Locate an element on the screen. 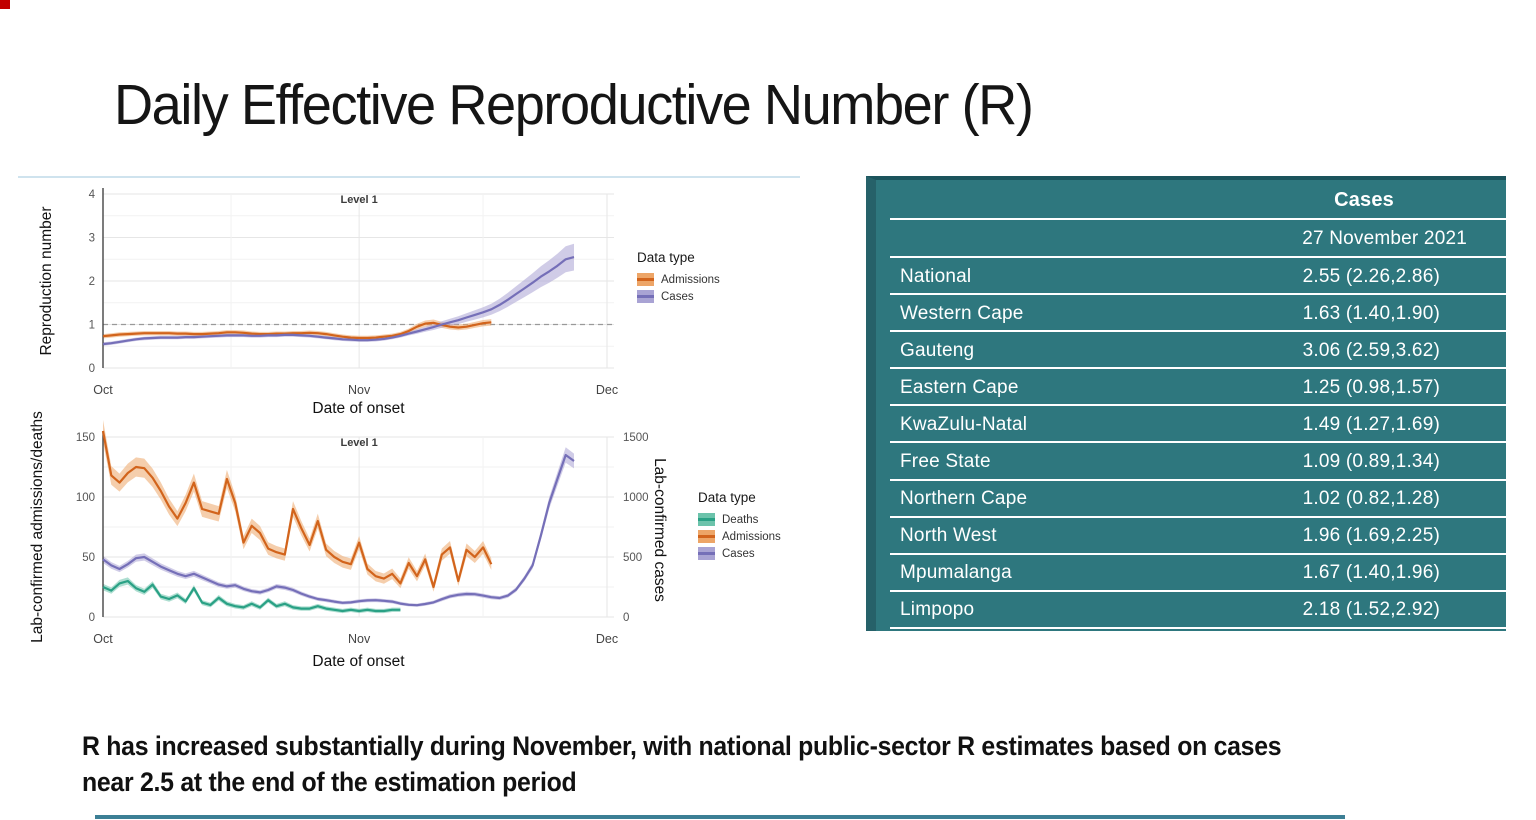  region-label: KwaZulu-Natal is located at coordinates (964, 424).